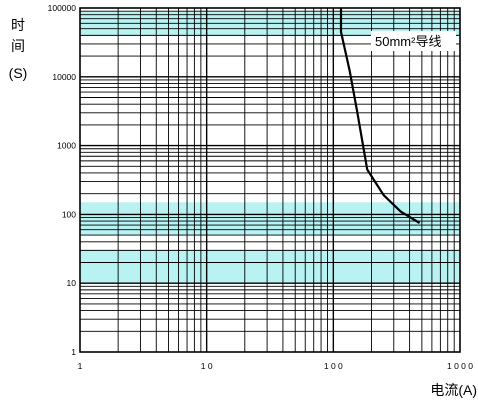 The height and width of the screenshot is (406, 478). I want to click on y-tick-label: 1, so click(73, 352).